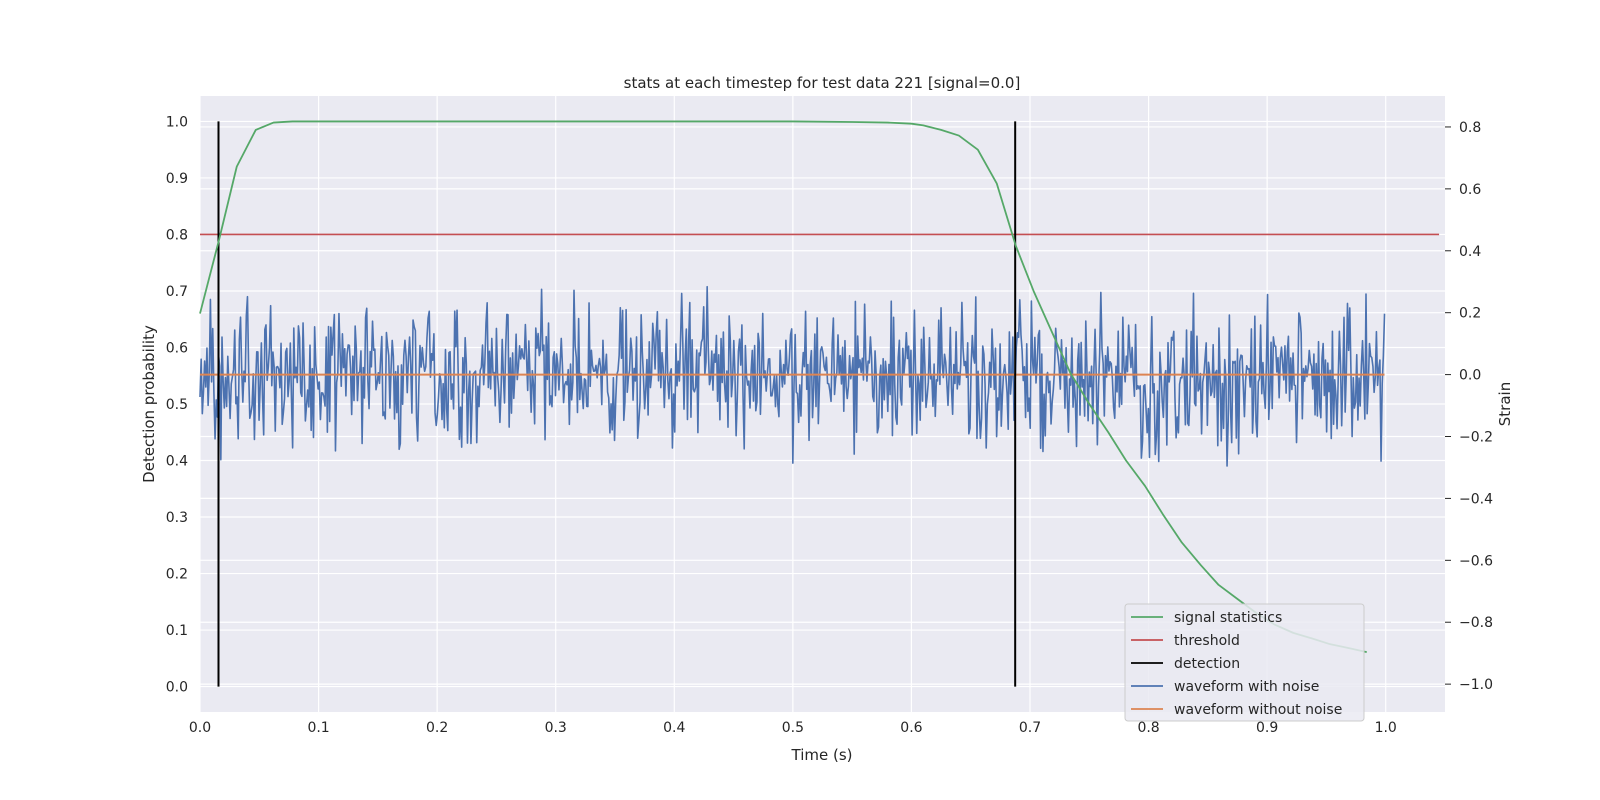 The height and width of the screenshot is (800, 1600). I want to click on x-tick-label: 0.0, so click(200, 728).